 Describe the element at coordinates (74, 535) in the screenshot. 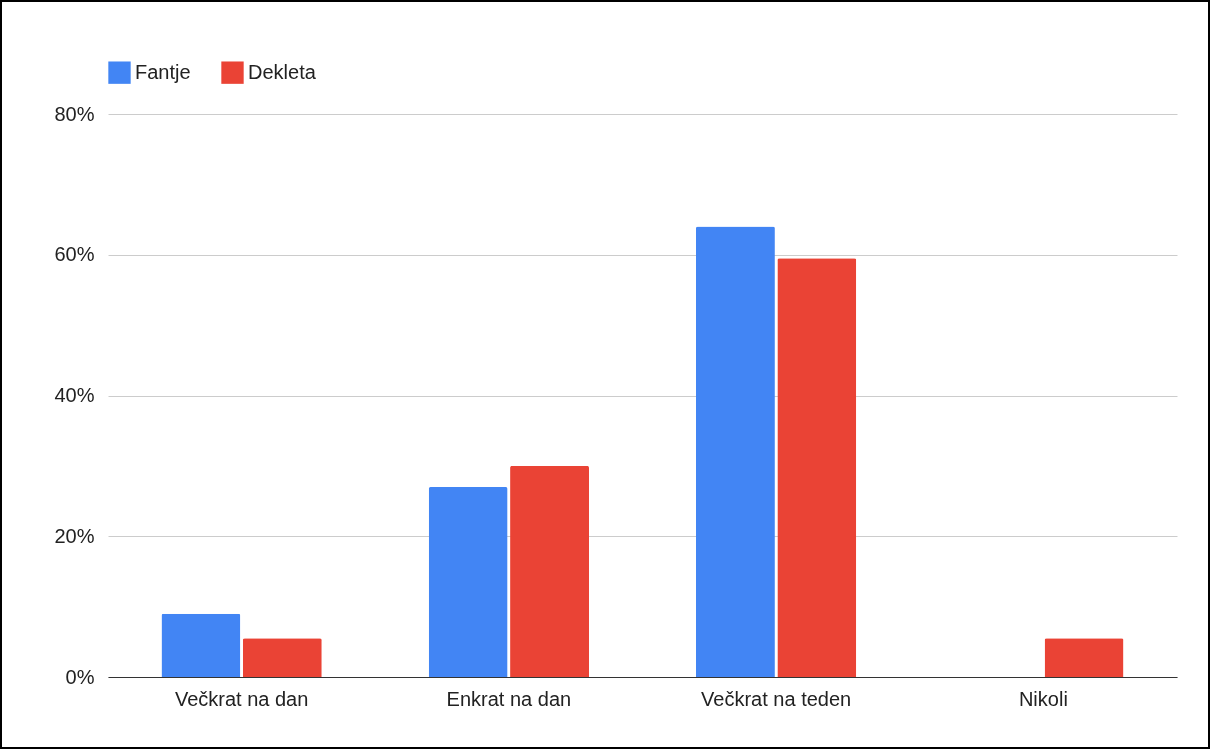

I see `y-tick-label: 20%` at that location.